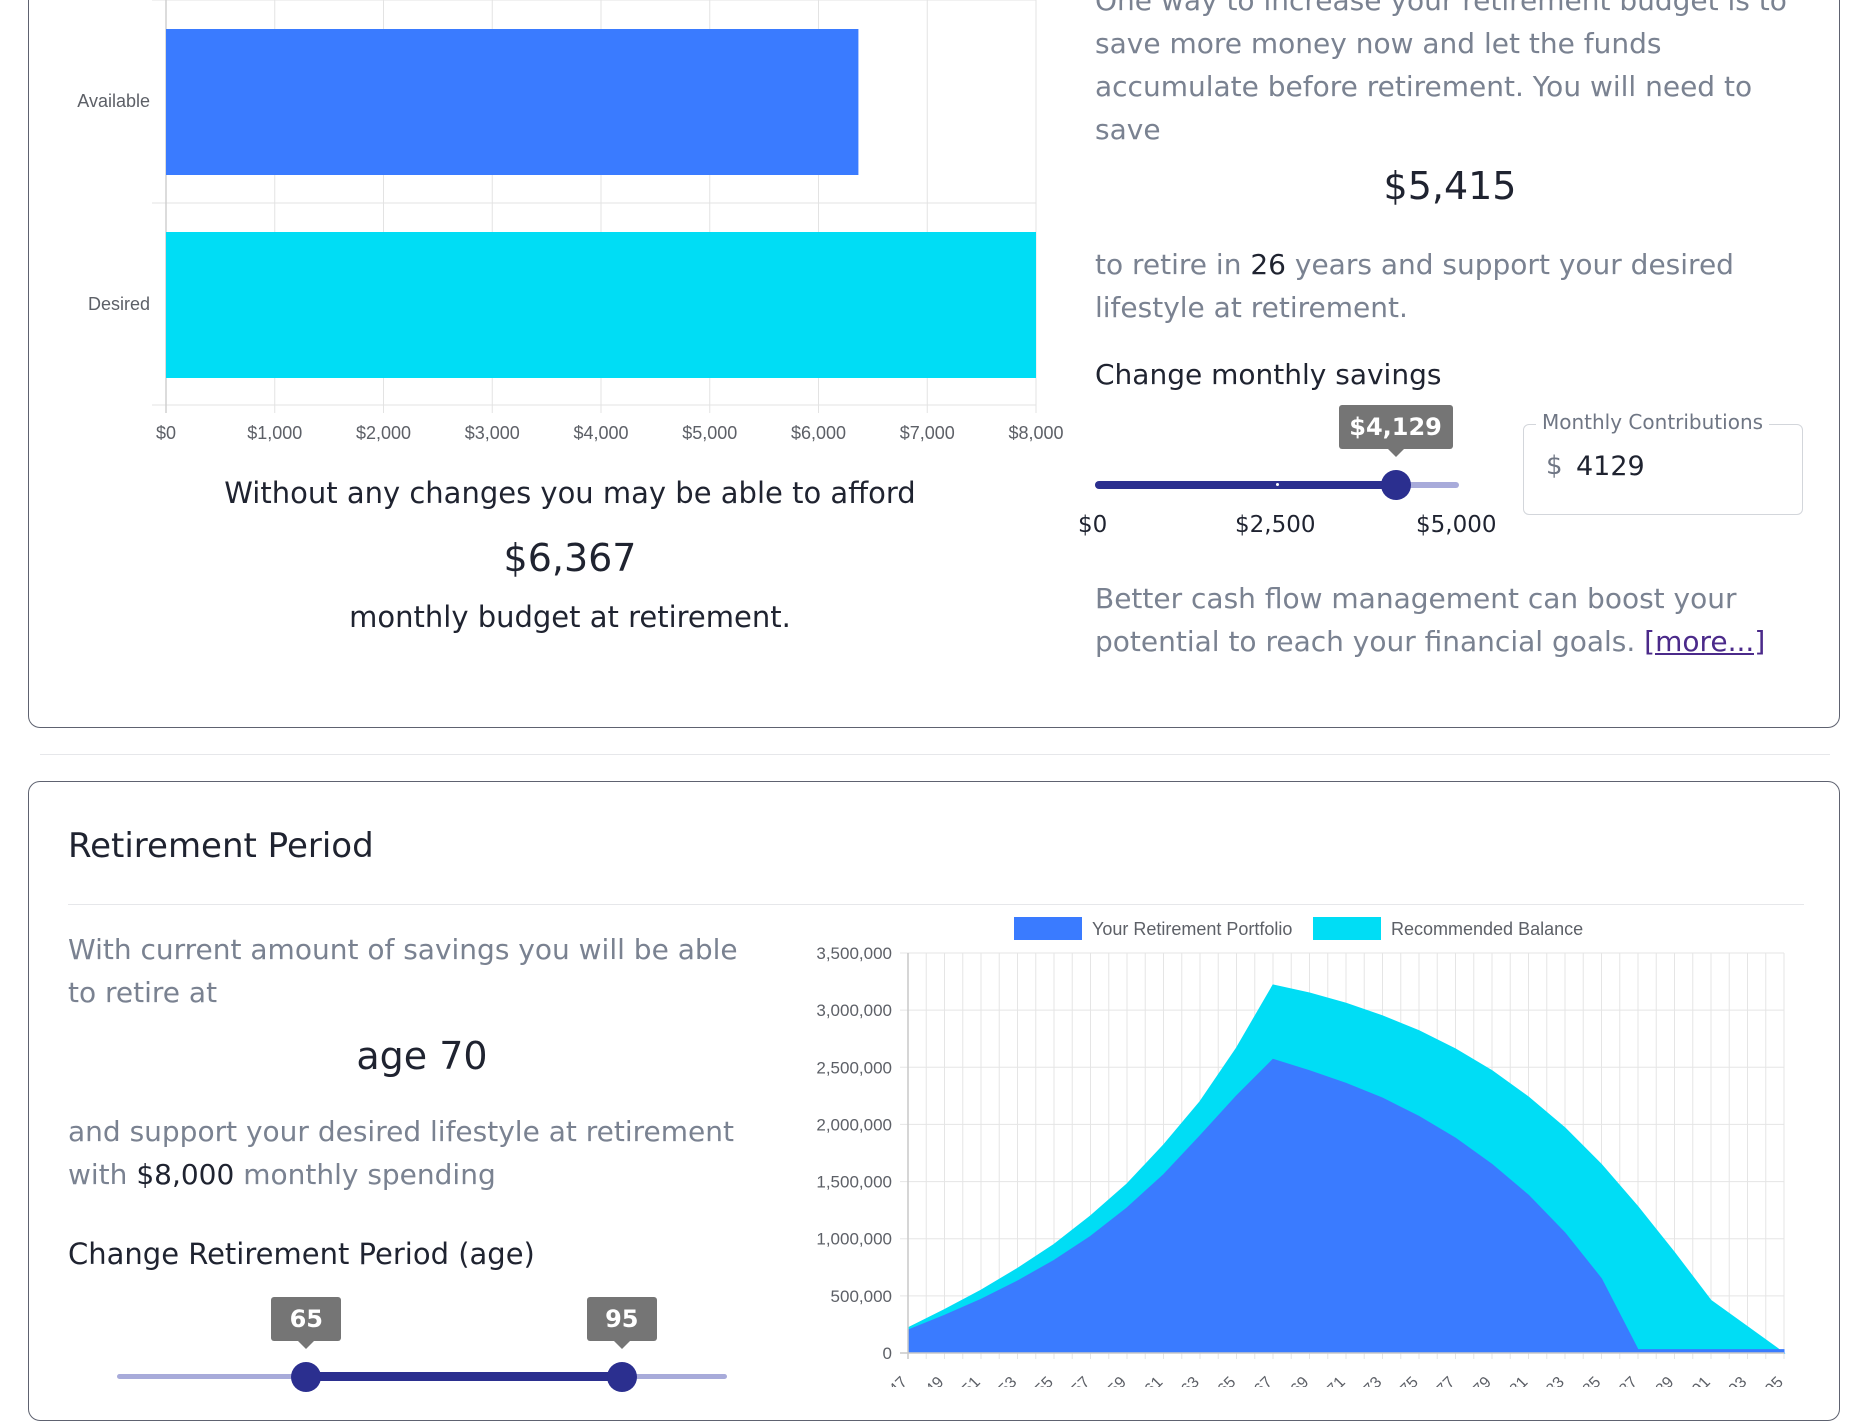 The width and height of the screenshot is (1867, 1421). I want to click on bar-available, so click(512, 102).